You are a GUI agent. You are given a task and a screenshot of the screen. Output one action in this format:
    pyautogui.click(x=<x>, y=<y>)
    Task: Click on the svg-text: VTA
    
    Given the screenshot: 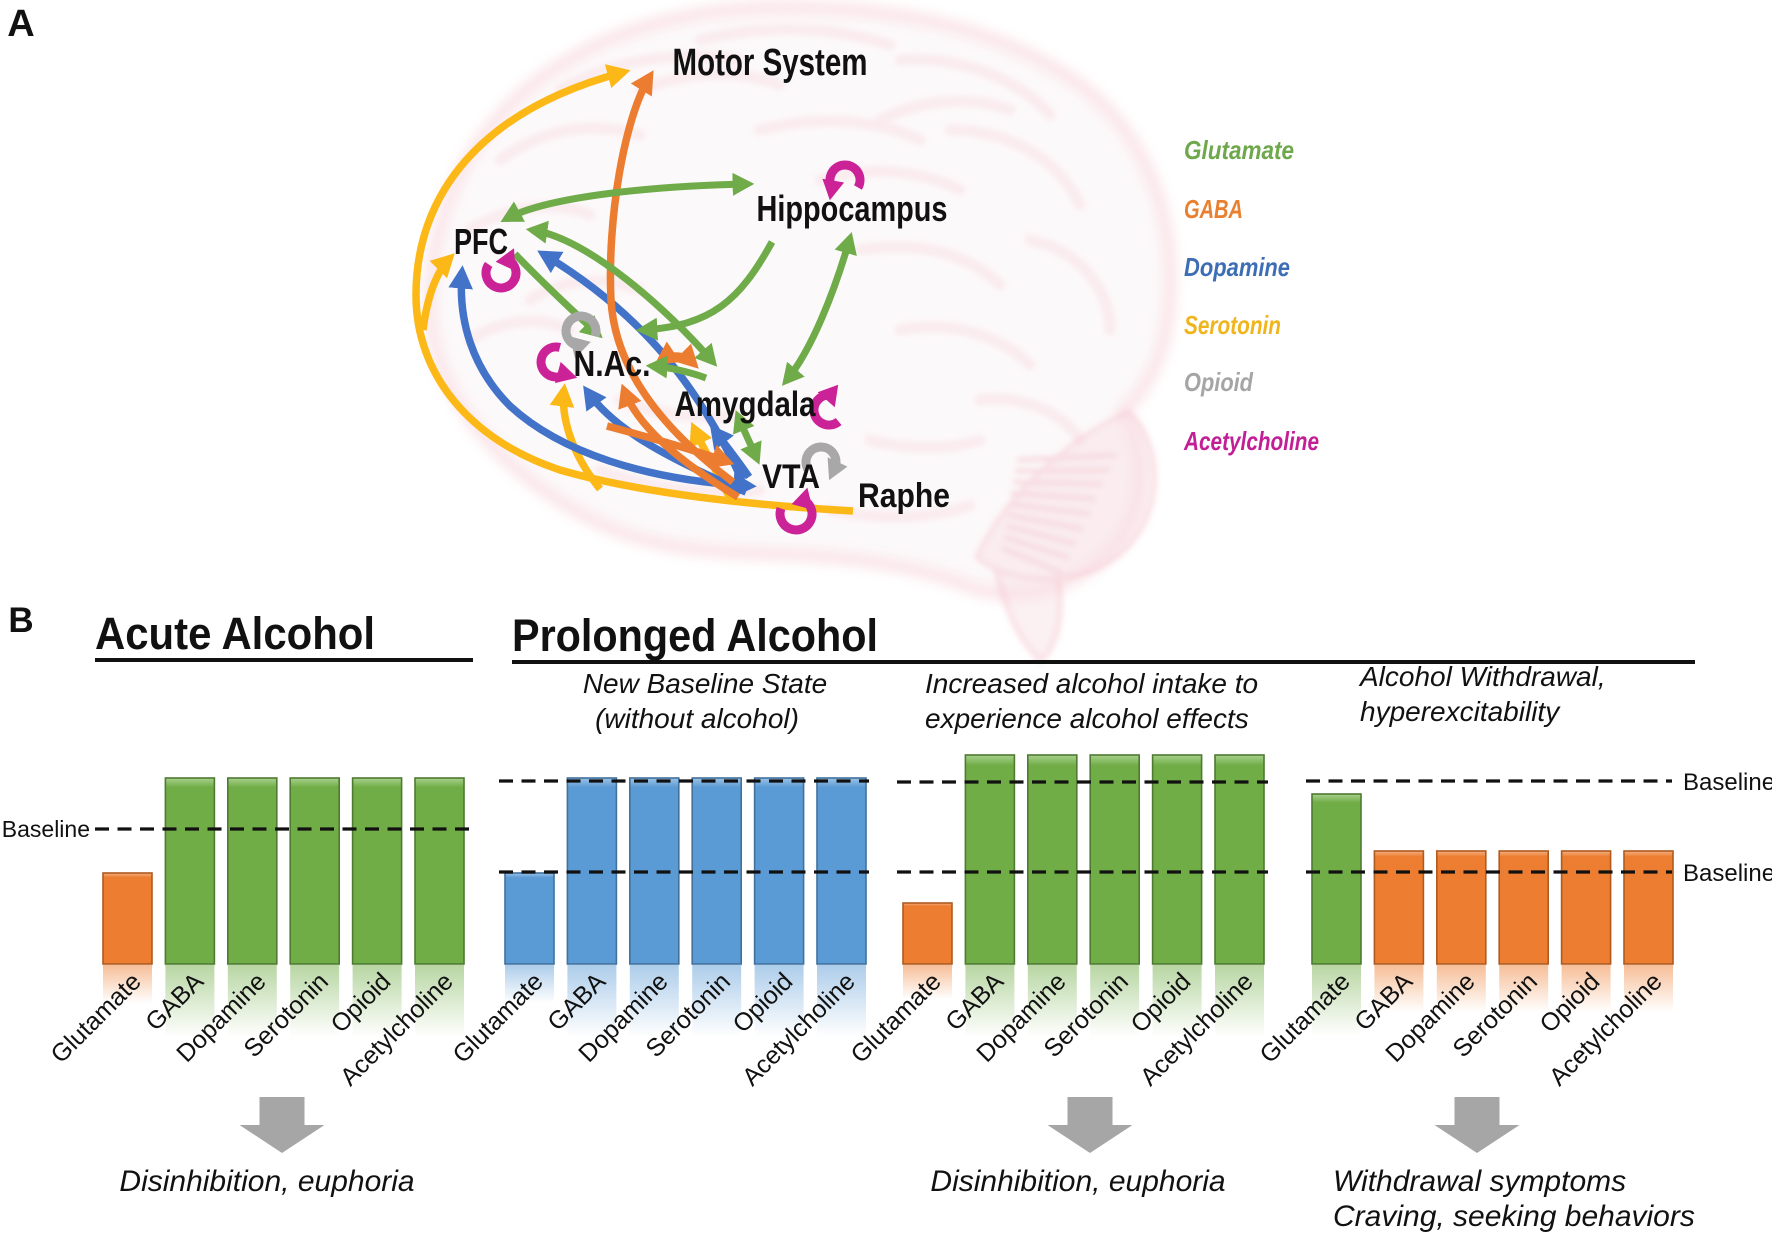 What is the action you would take?
    pyautogui.click(x=791, y=477)
    